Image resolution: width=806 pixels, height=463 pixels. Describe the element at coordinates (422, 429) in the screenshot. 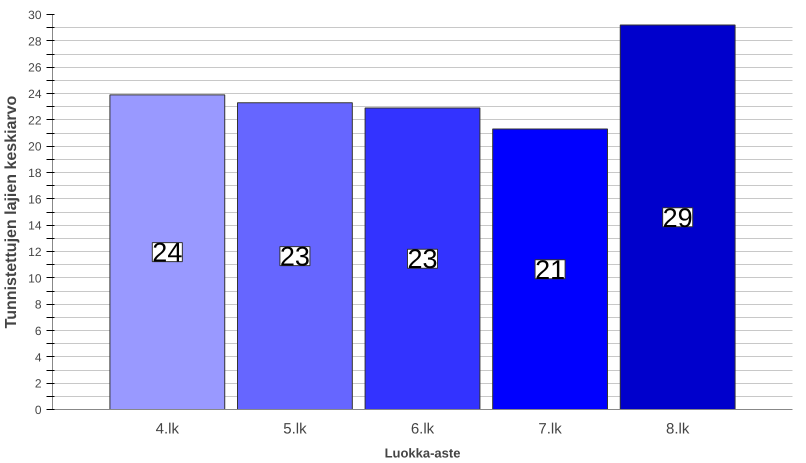

I see `x-tick-label: 6.lk` at that location.